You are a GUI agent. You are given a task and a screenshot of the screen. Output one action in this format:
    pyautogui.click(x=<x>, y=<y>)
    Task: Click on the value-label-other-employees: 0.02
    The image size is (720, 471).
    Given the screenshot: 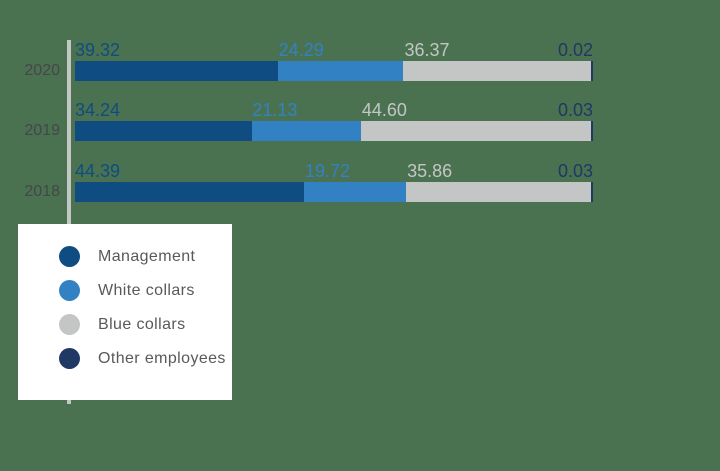 What is the action you would take?
    pyautogui.click(x=575, y=50)
    